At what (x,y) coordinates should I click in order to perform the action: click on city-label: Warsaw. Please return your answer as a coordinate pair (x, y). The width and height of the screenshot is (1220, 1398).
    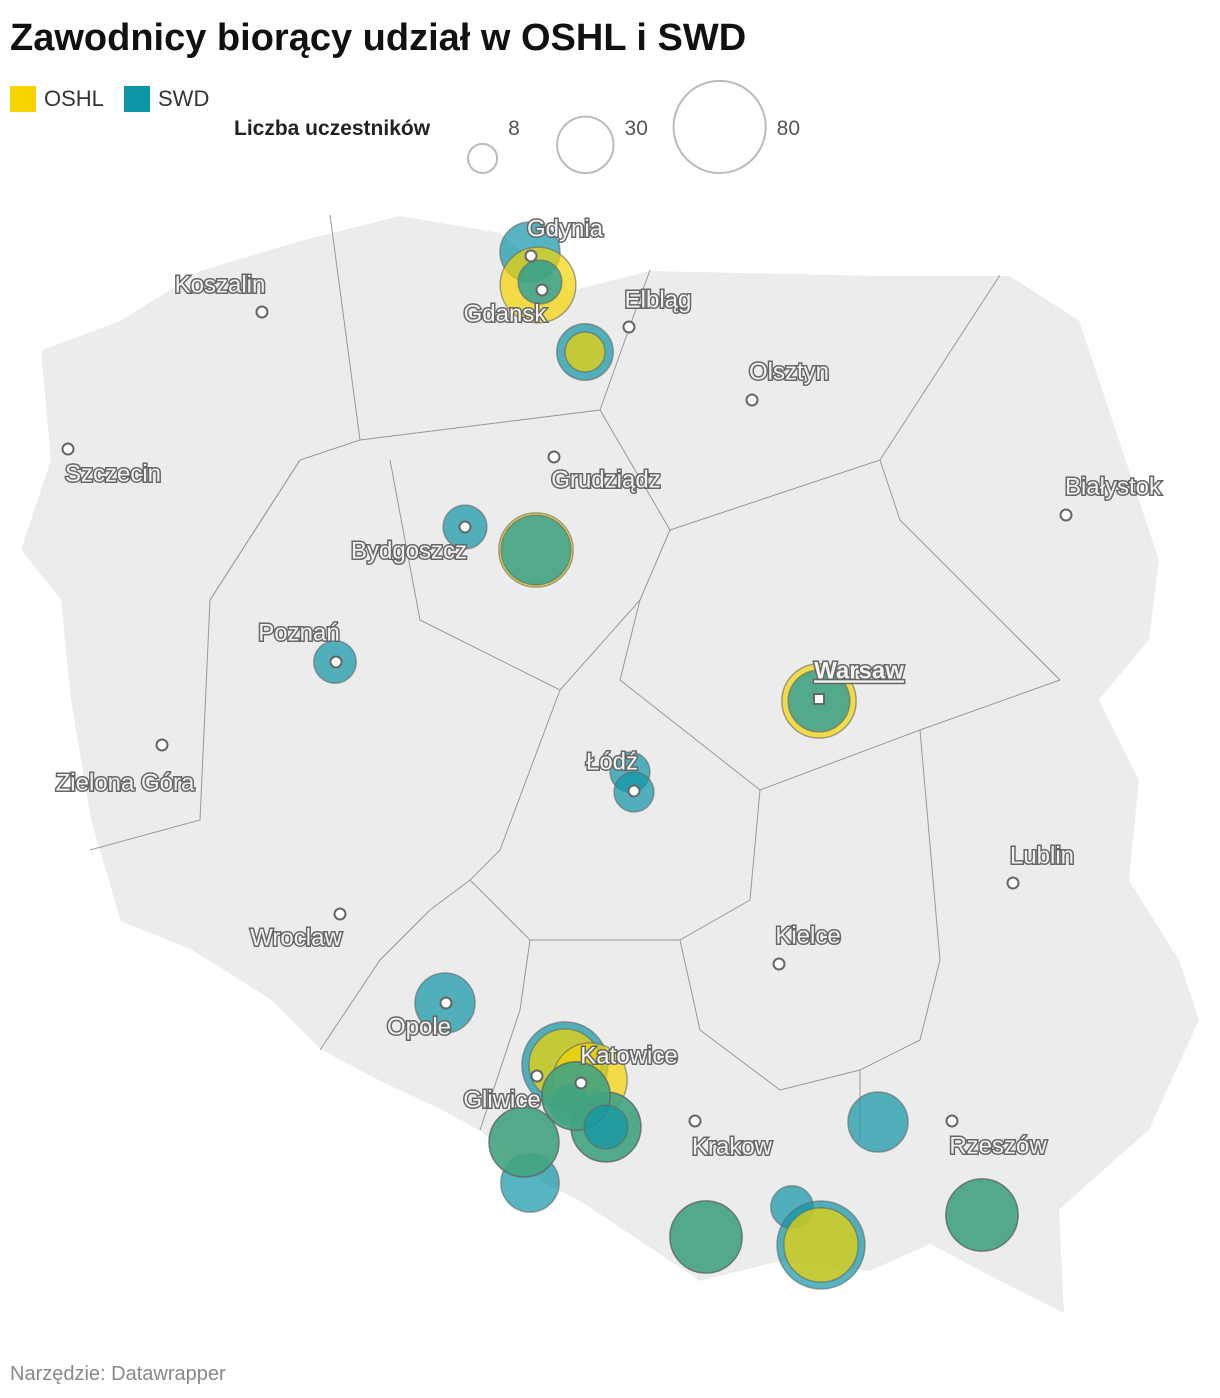
    Looking at the image, I should click on (859, 670).